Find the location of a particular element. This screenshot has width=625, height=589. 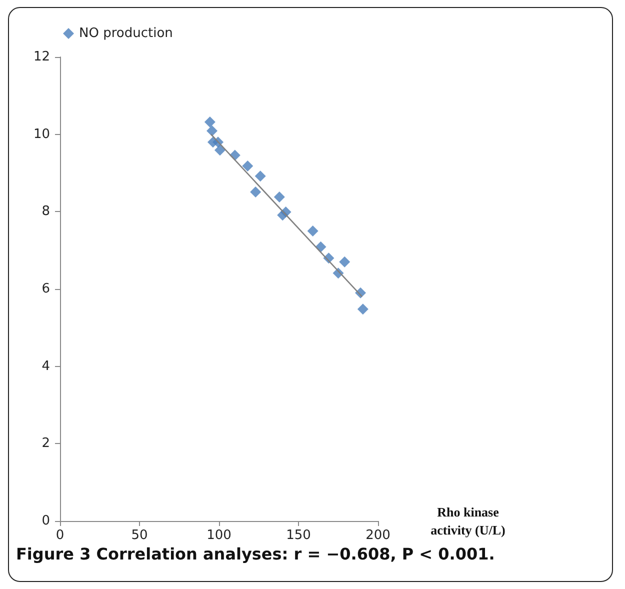

x-axis-title: Rho kinase activity (U/L) is located at coordinates (468, 521).